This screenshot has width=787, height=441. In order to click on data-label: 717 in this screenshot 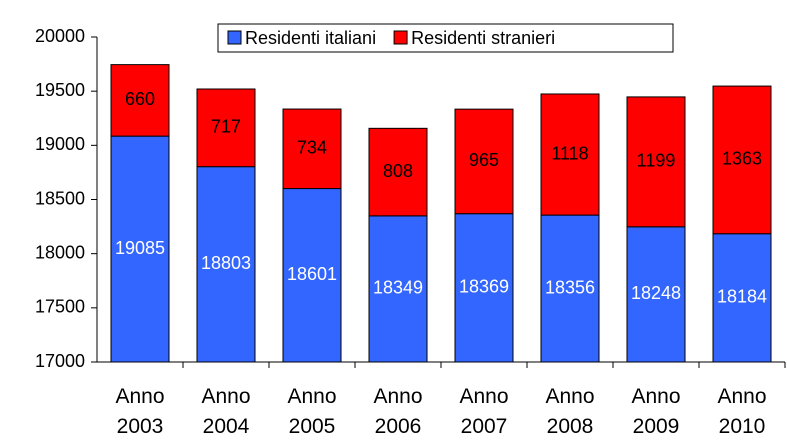, I will do `click(226, 127)`.